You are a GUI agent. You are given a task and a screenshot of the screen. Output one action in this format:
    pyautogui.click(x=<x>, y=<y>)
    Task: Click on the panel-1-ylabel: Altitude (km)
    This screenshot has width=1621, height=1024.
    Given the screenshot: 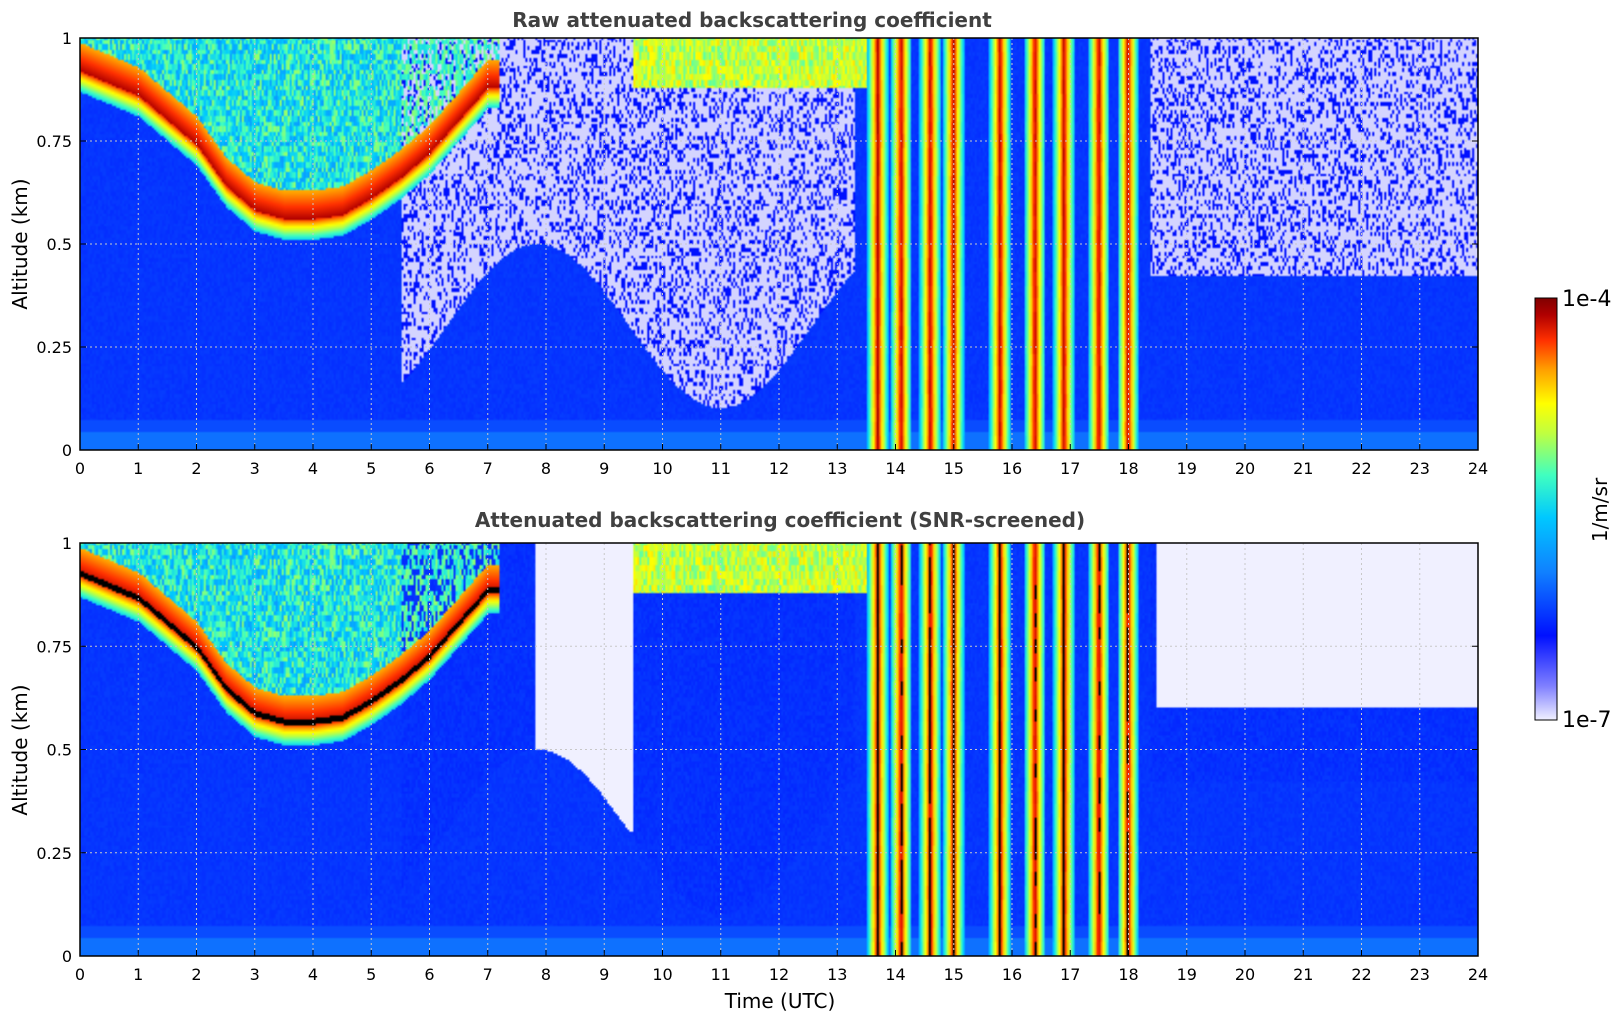 What is the action you would take?
    pyautogui.click(x=20, y=243)
    